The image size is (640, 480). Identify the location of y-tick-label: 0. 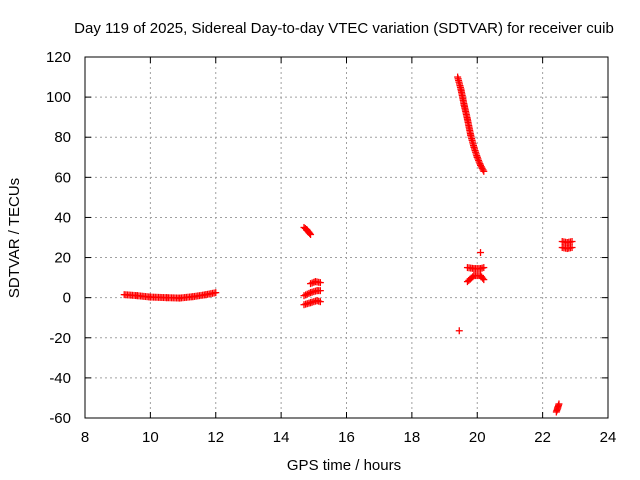
(67, 298).